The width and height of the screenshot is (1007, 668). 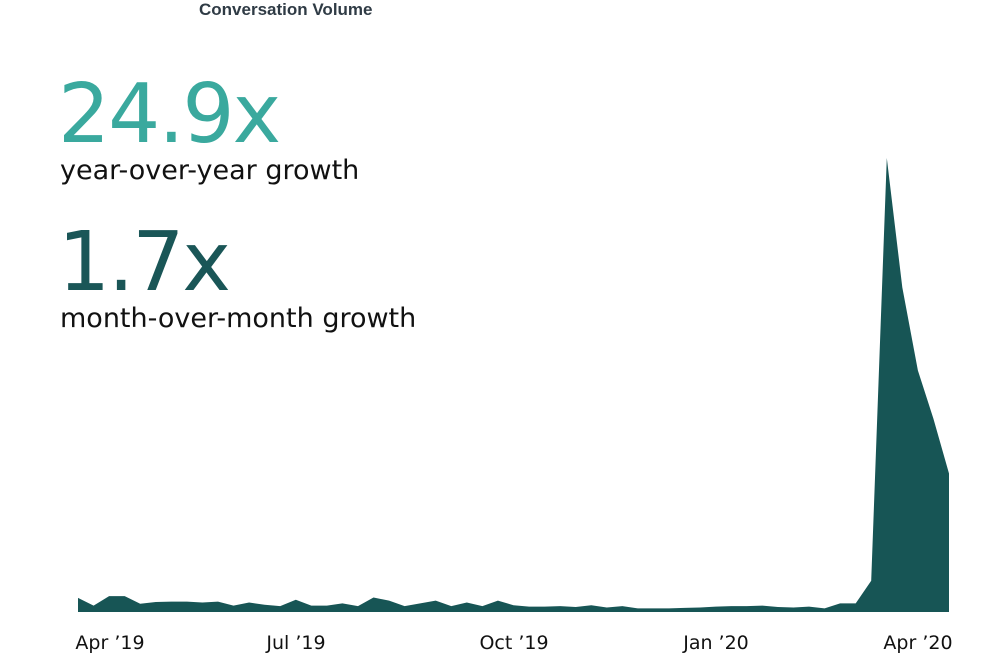 What do you see at coordinates (917, 643) in the screenshot?
I see `x-tick-label: Apr ’20` at bounding box center [917, 643].